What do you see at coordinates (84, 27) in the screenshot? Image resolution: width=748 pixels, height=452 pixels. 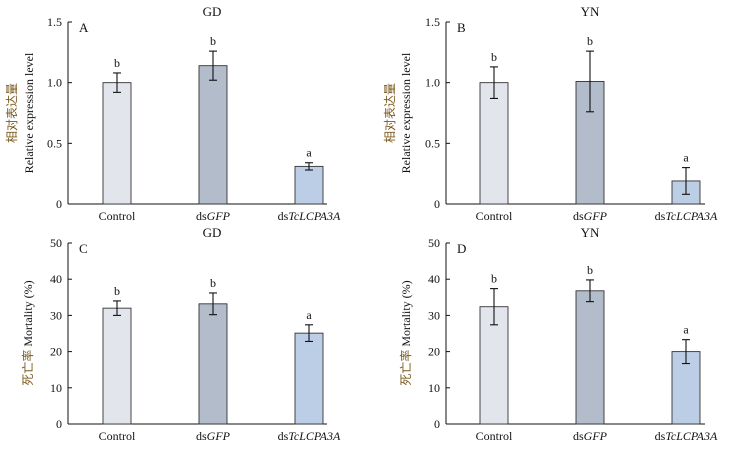 I see `panel-letter: A` at bounding box center [84, 27].